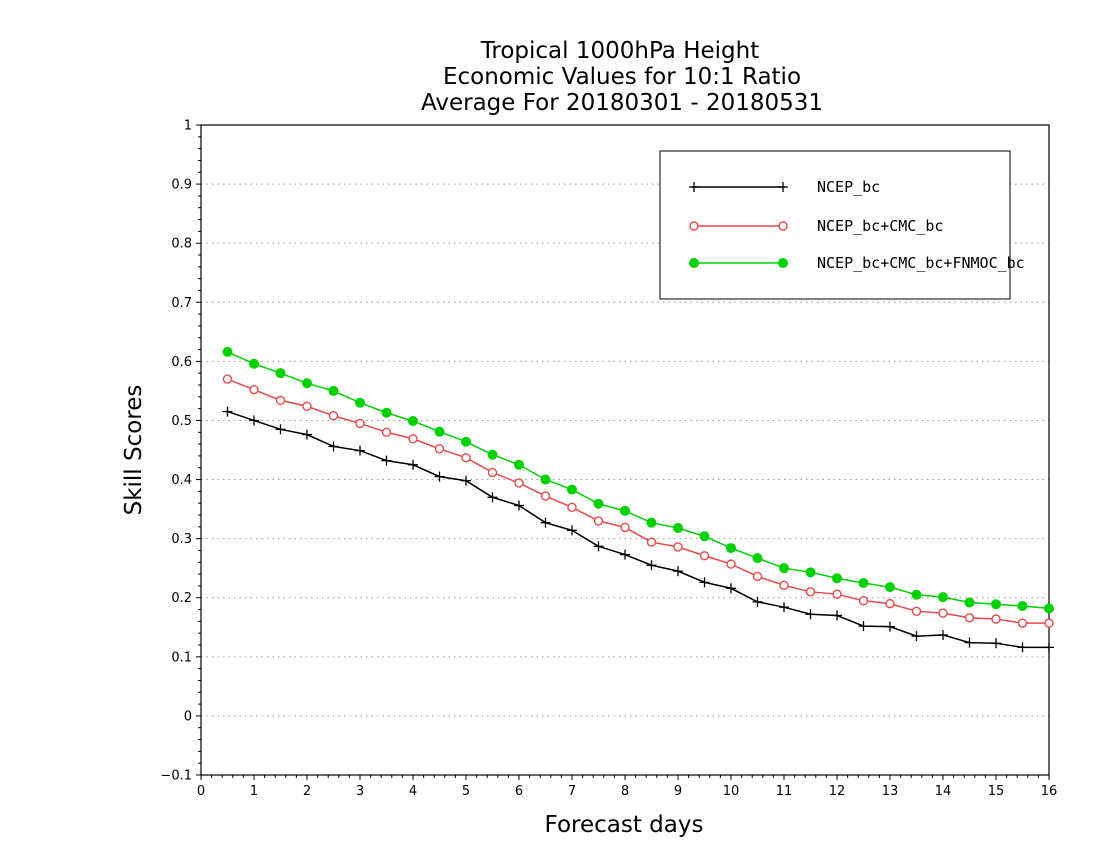 The image size is (1100, 850). Describe the element at coordinates (848, 187) in the screenshot. I see `legend-label: NCEP_bc` at that location.